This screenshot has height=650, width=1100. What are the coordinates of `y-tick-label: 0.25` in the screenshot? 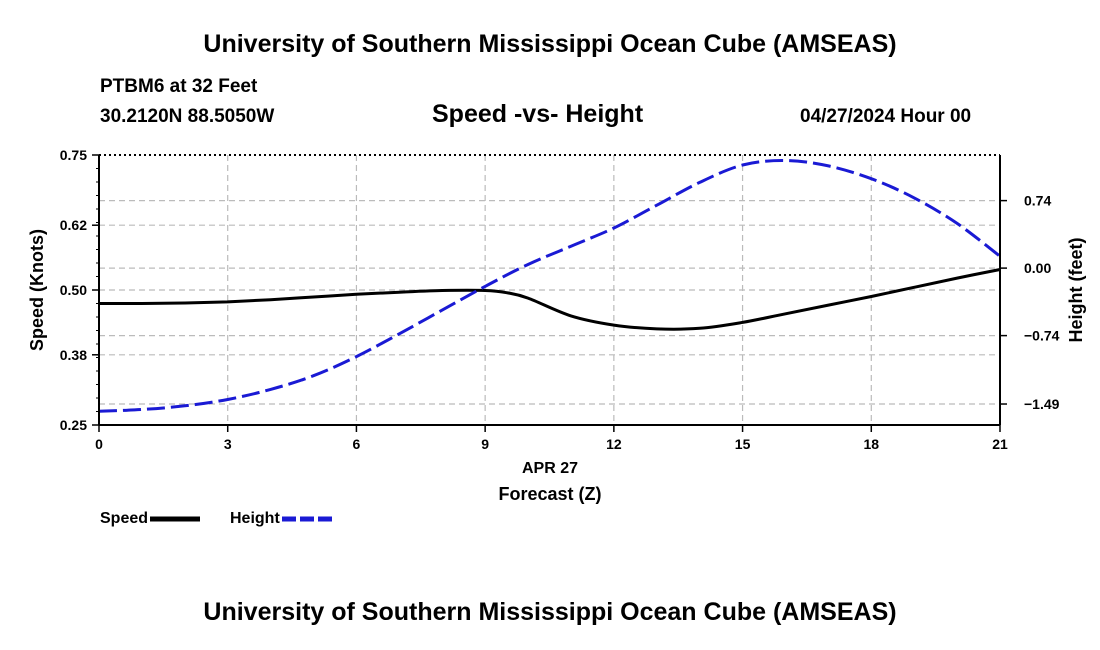 It's located at (73, 425).